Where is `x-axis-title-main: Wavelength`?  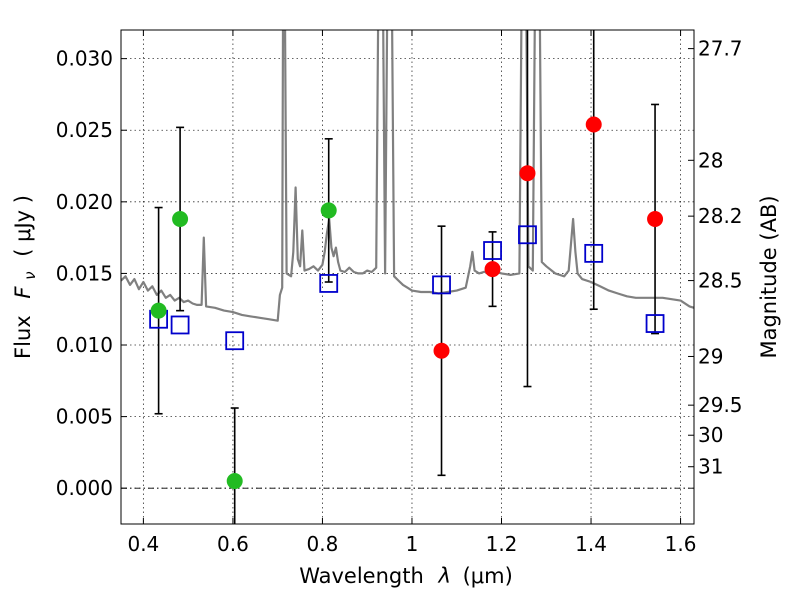
x-axis-title-main: Wavelength is located at coordinates (361, 576).